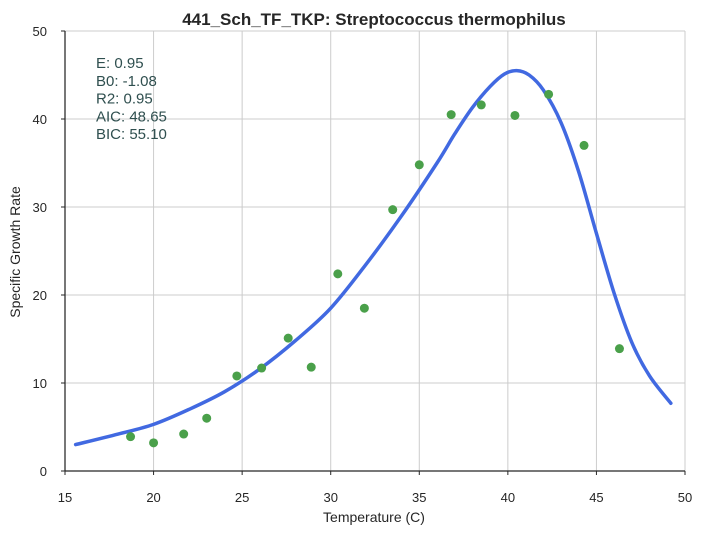 This screenshot has width=702, height=534. What do you see at coordinates (374, 517) in the screenshot?
I see `x-axis-label: Temperature (C)` at bounding box center [374, 517].